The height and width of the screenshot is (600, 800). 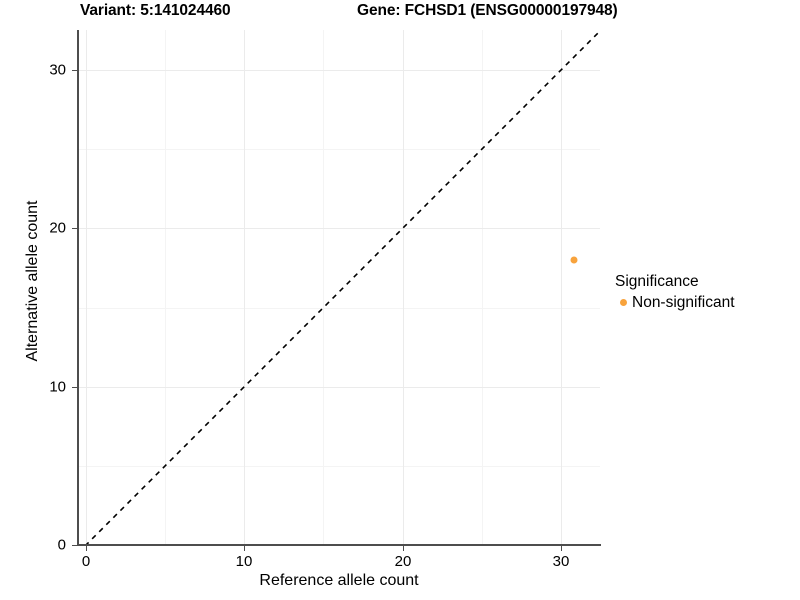 What do you see at coordinates (657, 281) in the screenshot?
I see `legend-title: Significance` at bounding box center [657, 281].